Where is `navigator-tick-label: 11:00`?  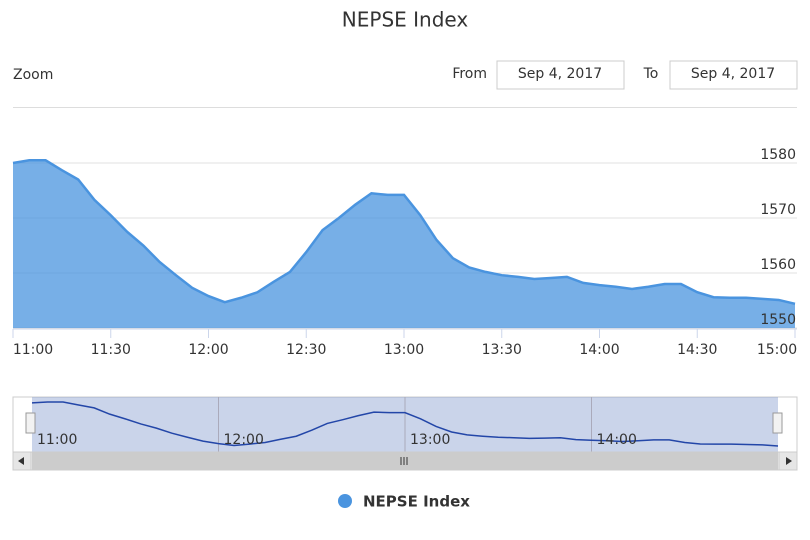 navigator-tick-label: 11:00 is located at coordinates (57, 440).